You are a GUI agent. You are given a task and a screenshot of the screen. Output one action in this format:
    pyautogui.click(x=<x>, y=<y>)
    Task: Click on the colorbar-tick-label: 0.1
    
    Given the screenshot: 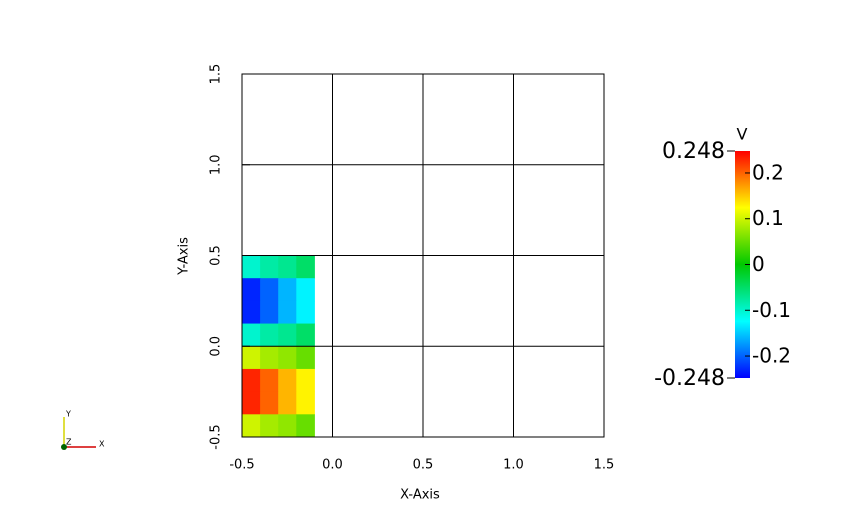 What is the action you would take?
    pyautogui.click(x=768, y=218)
    